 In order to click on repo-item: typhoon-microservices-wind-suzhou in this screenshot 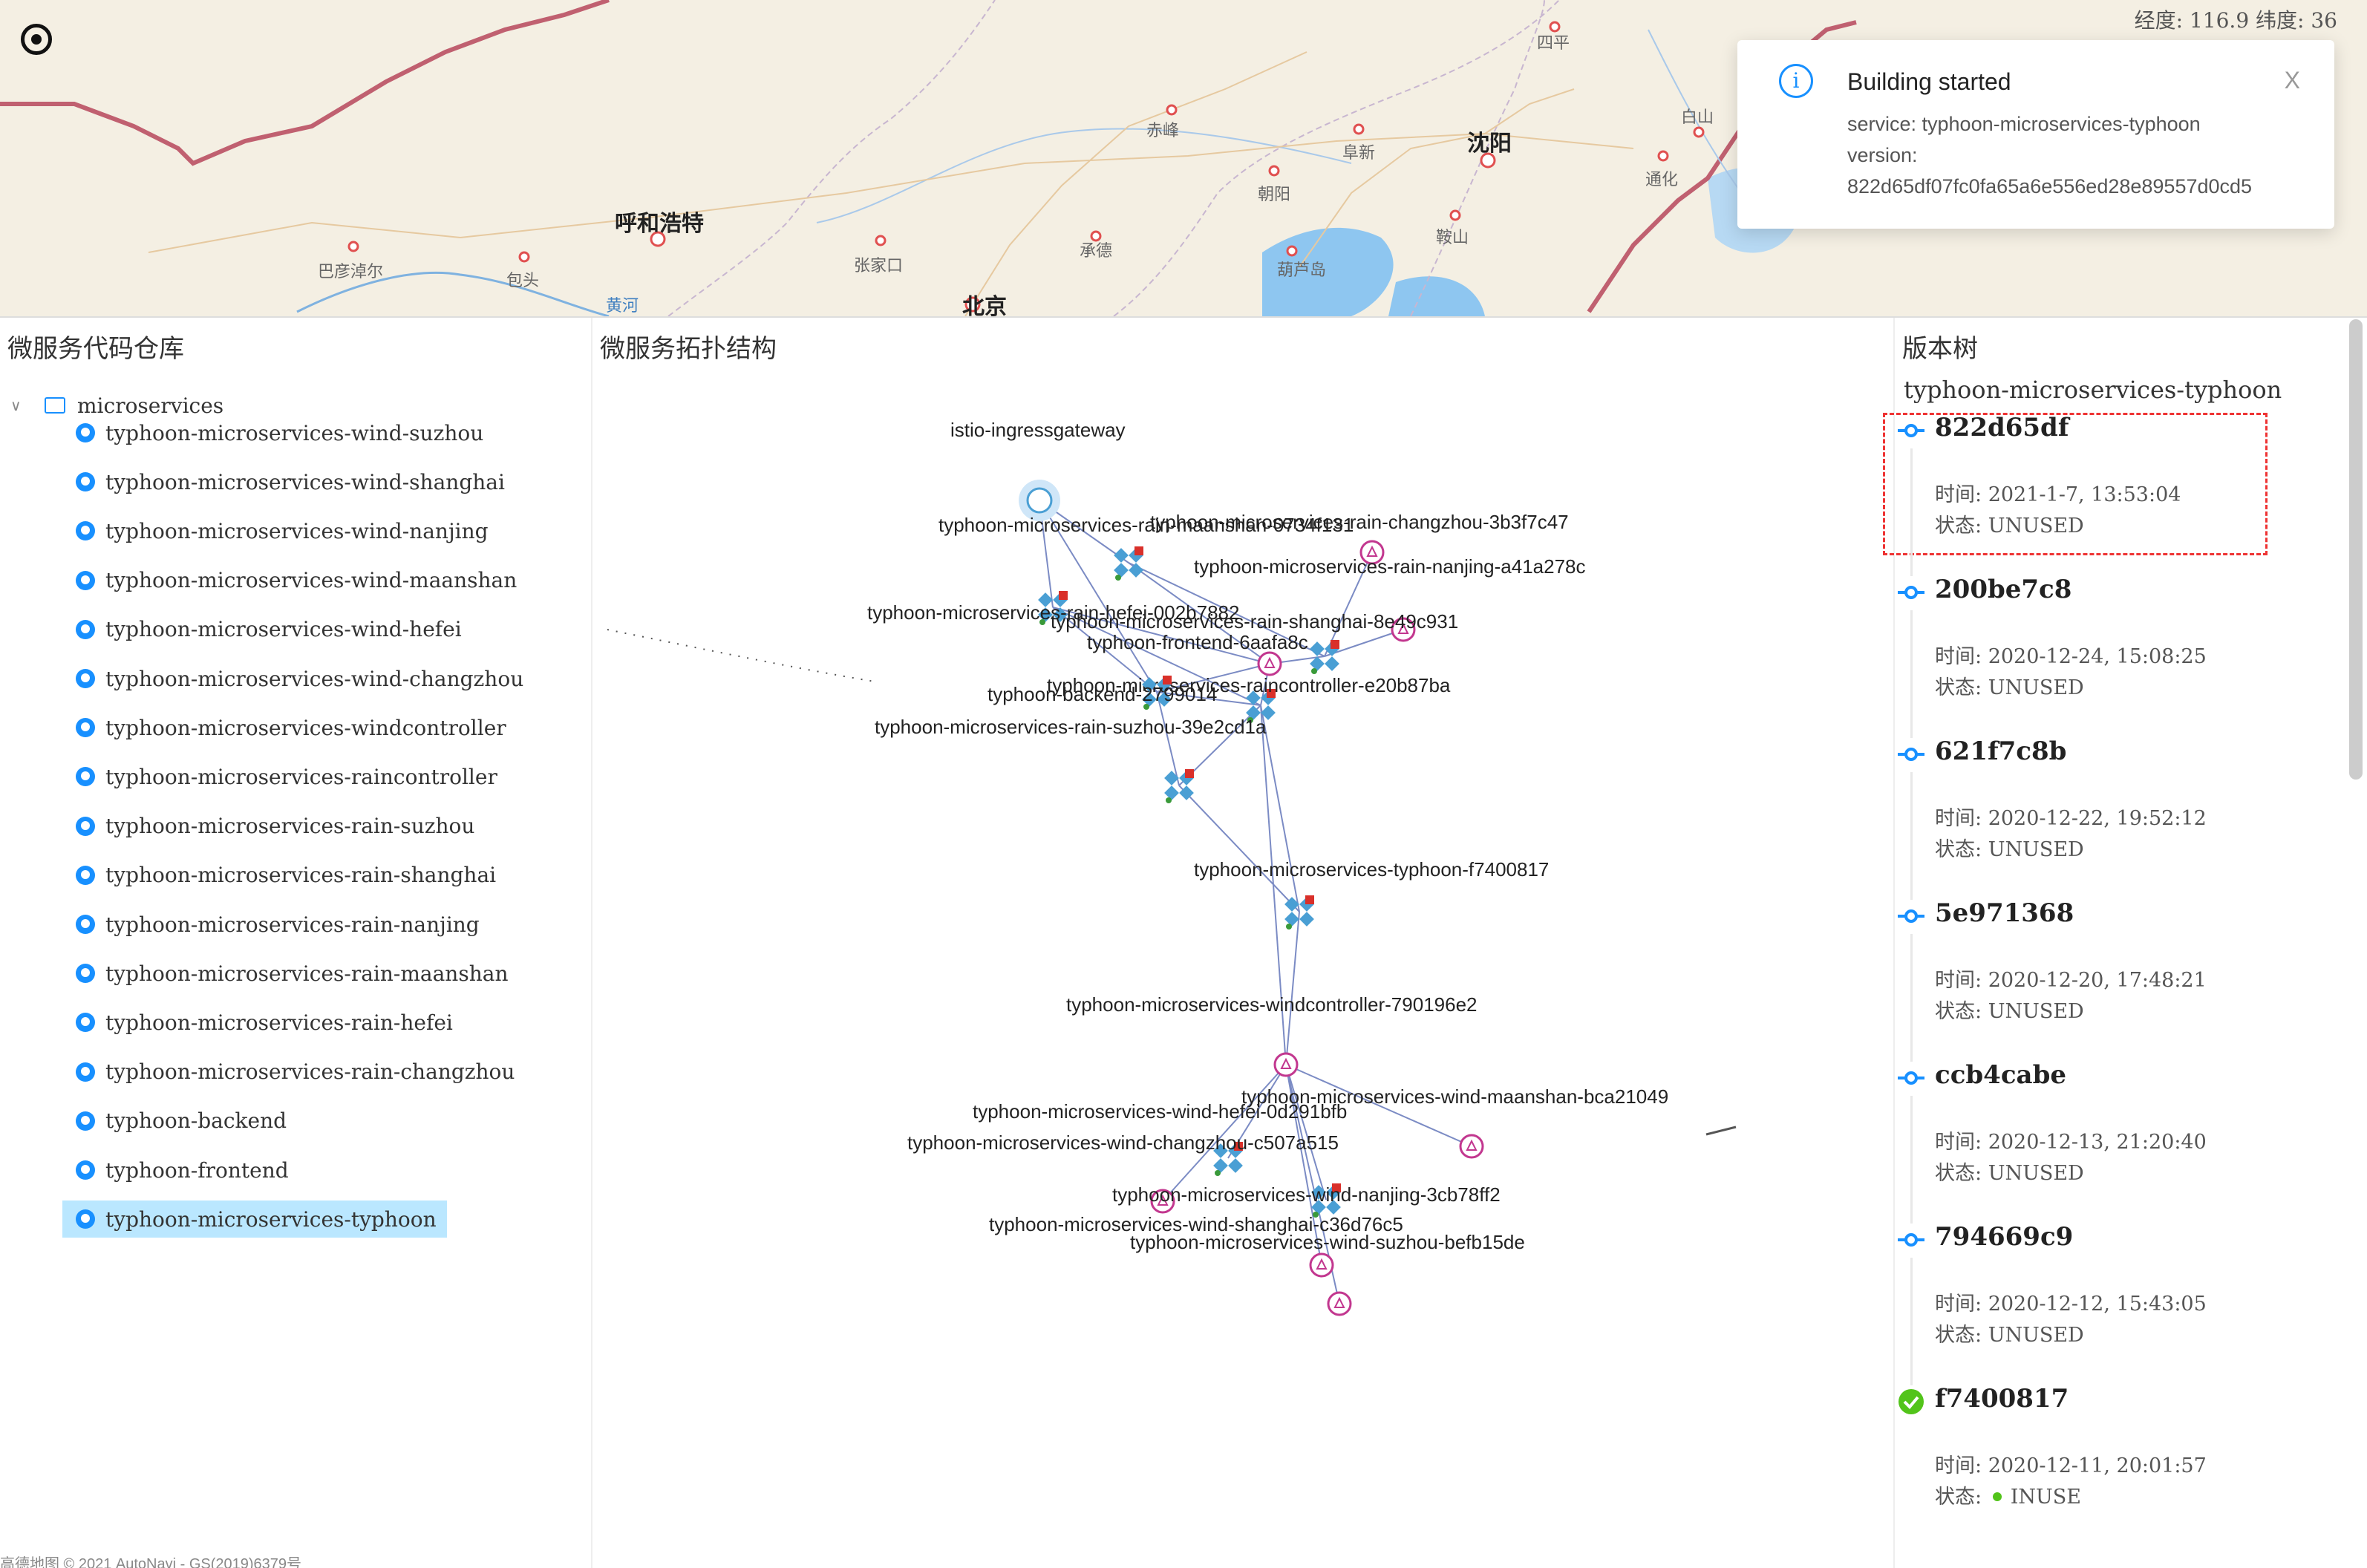, I will do `click(278, 432)`.